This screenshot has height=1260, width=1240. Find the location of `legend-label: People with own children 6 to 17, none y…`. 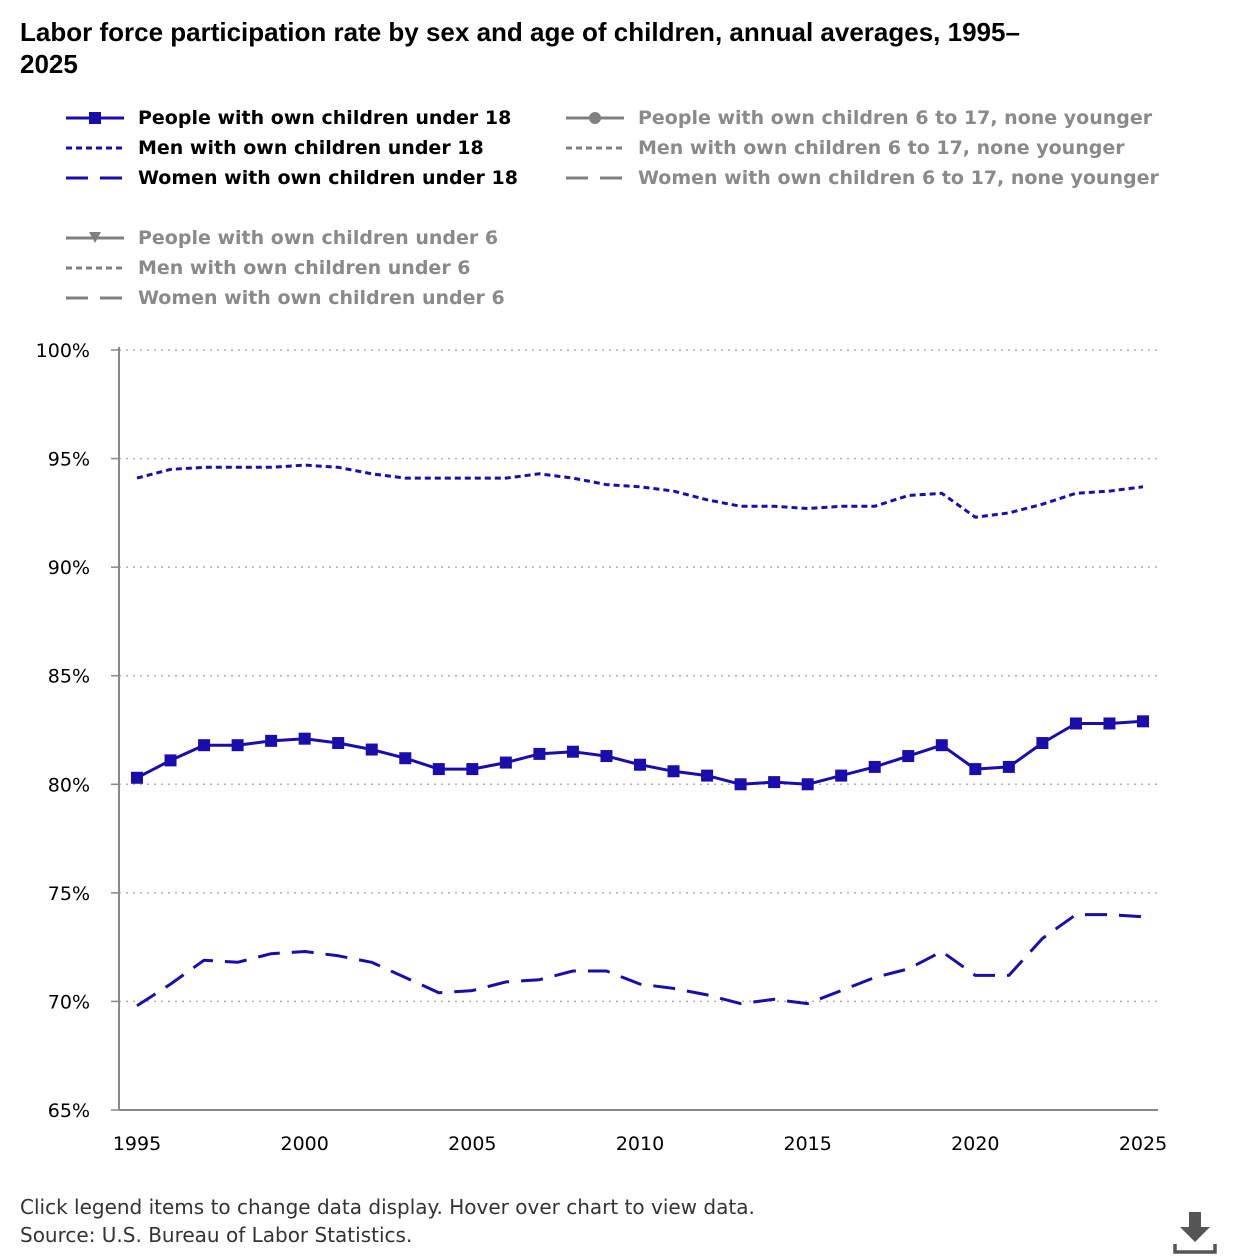

legend-label: People with own children 6 to 17, none y… is located at coordinates (895, 118).